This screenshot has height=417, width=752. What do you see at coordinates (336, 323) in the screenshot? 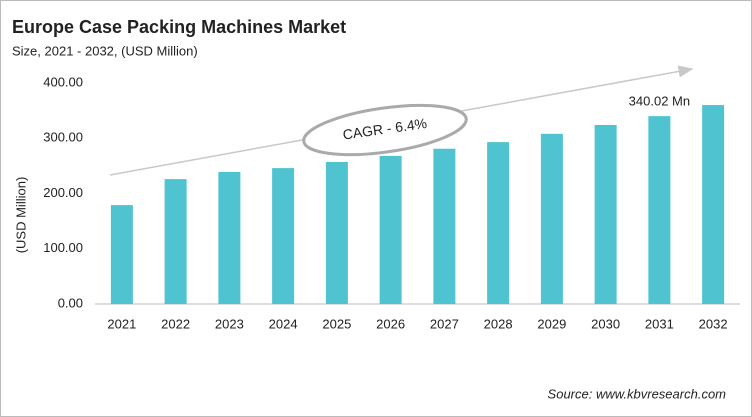
I see `x-tick-label: 2025` at bounding box center [336, 323].